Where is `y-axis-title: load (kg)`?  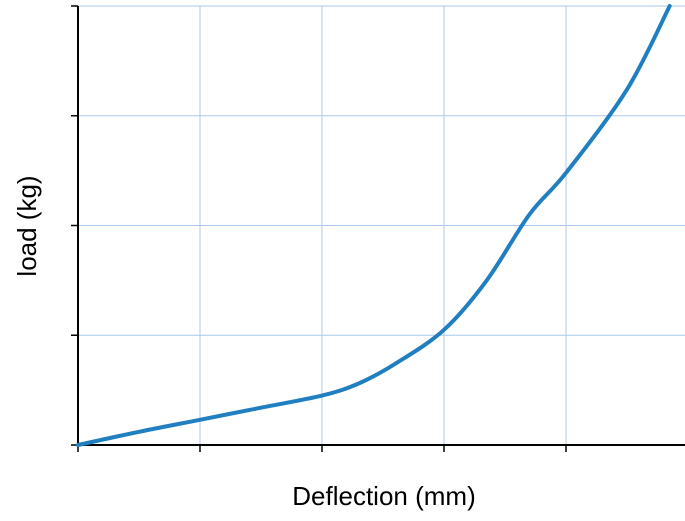 y-axis-title: load (kg) is located at coordinates (27, 225).